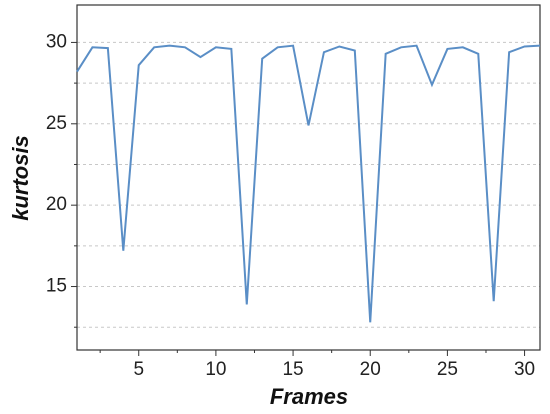 This screenshot has height=414, width=550. What do you see at coordinates (447, 369) in the screenshot?
I see `x-tick-label: 25` at bounding box center [447, 369].